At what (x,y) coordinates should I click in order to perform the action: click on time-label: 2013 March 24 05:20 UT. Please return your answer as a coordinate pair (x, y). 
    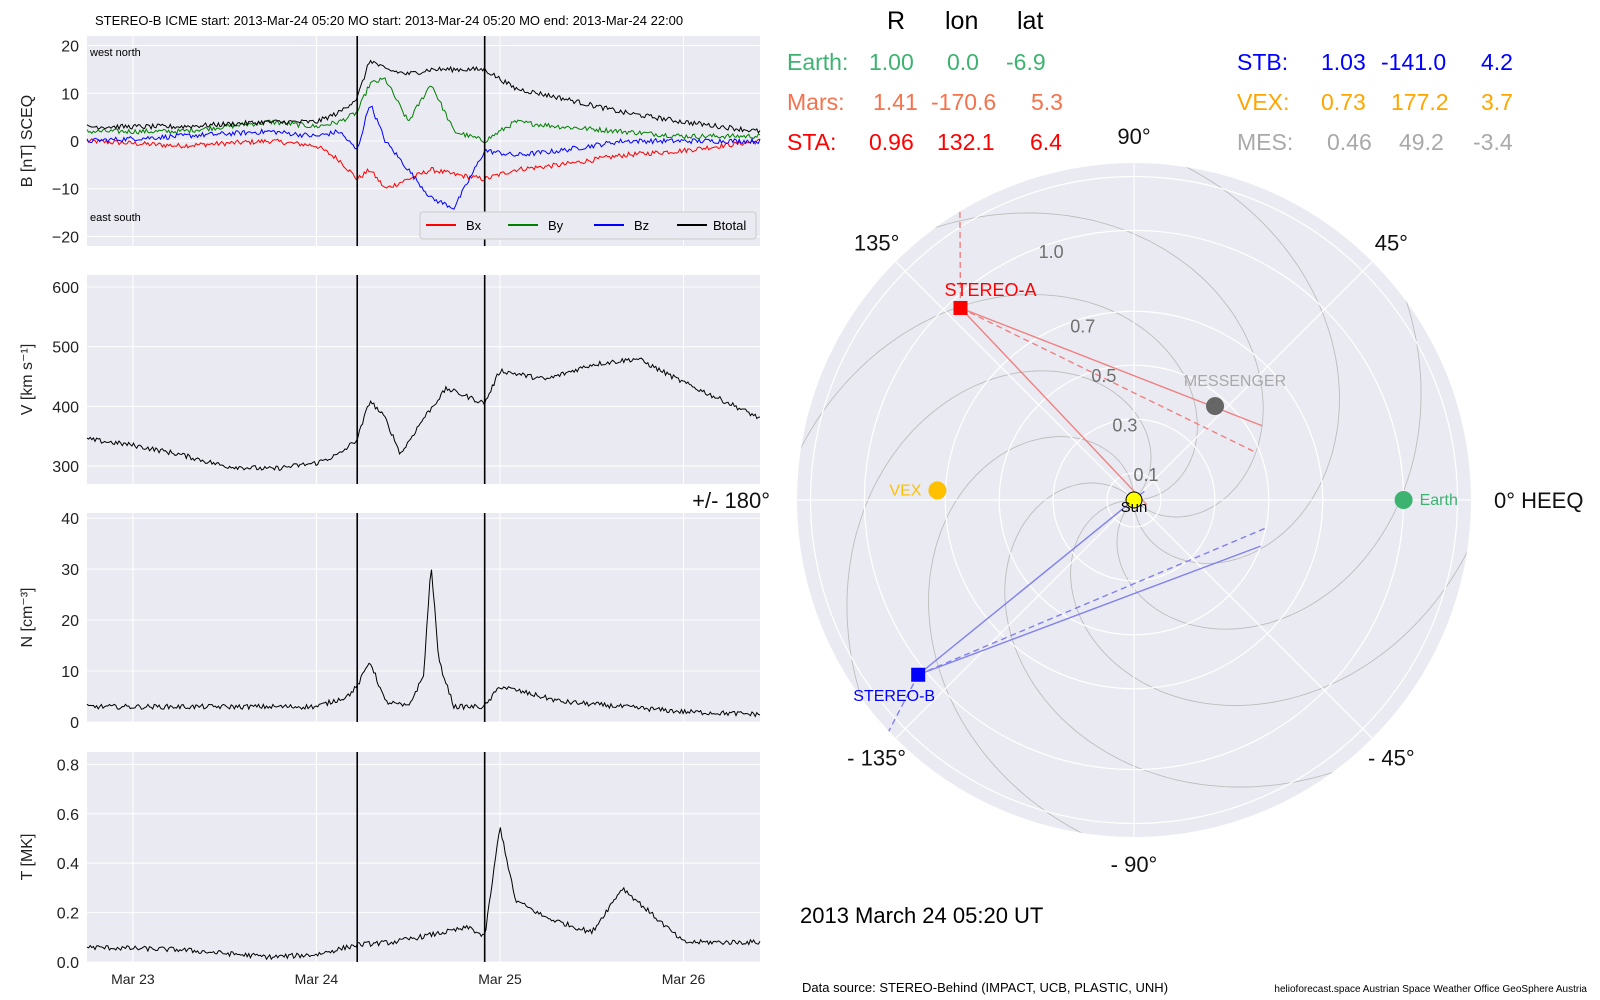
    Looking at the image, I should click on (921, 915).